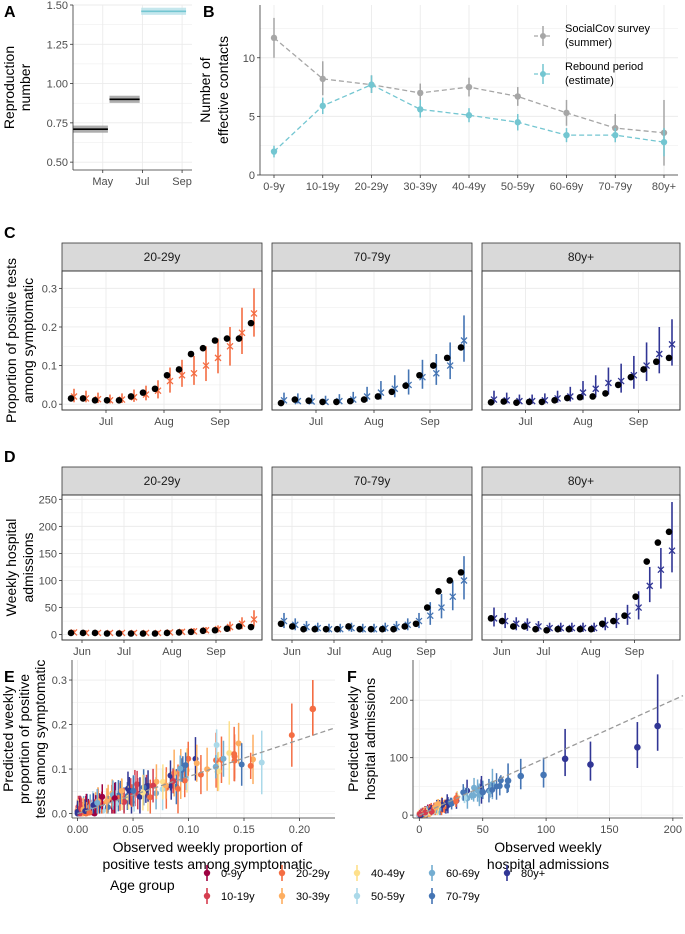 The height and width of the screenshot is (934, 685). What do you see at coordinates (9, 677) in the screenshot?
I see `panel-letter-e: E` at bounding box center [9, 677].